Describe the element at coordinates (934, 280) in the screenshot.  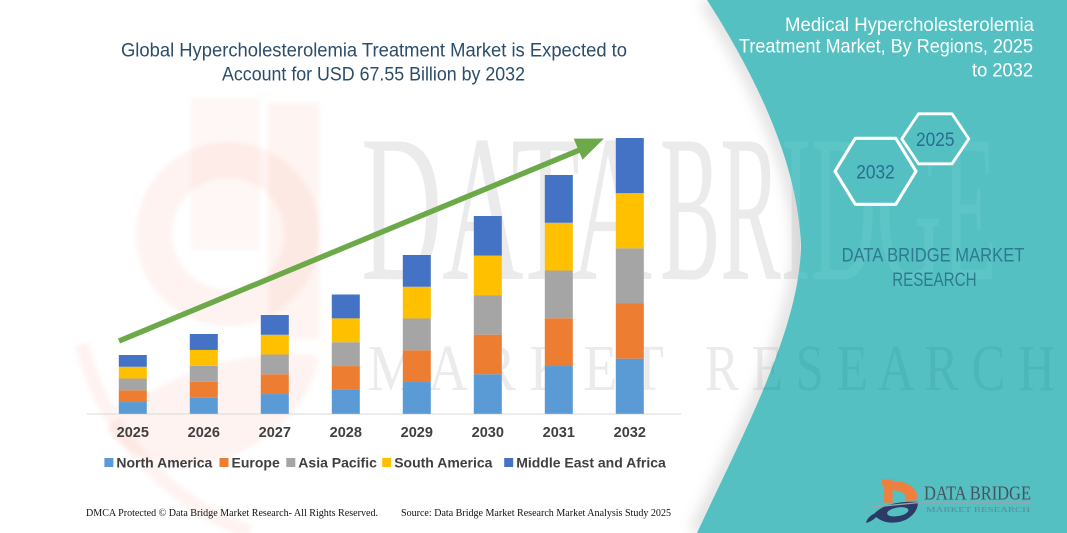
I see `svg-text: RESEARCH` at that location.